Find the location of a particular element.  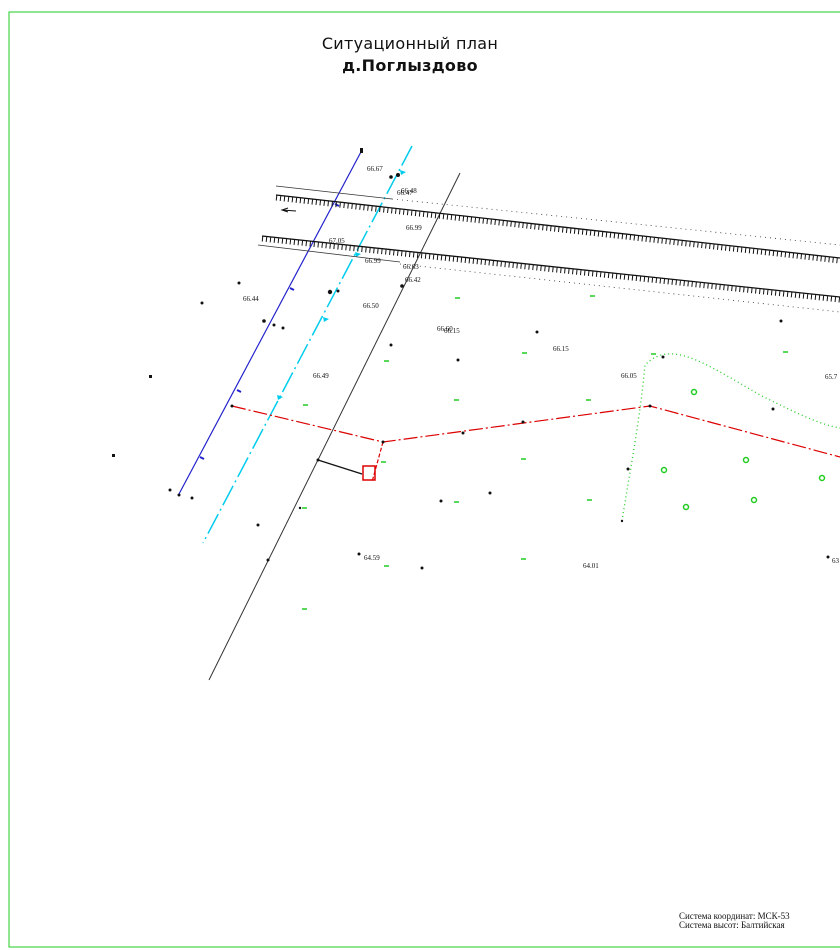

tree-markers is located at coordinates (743, 449).